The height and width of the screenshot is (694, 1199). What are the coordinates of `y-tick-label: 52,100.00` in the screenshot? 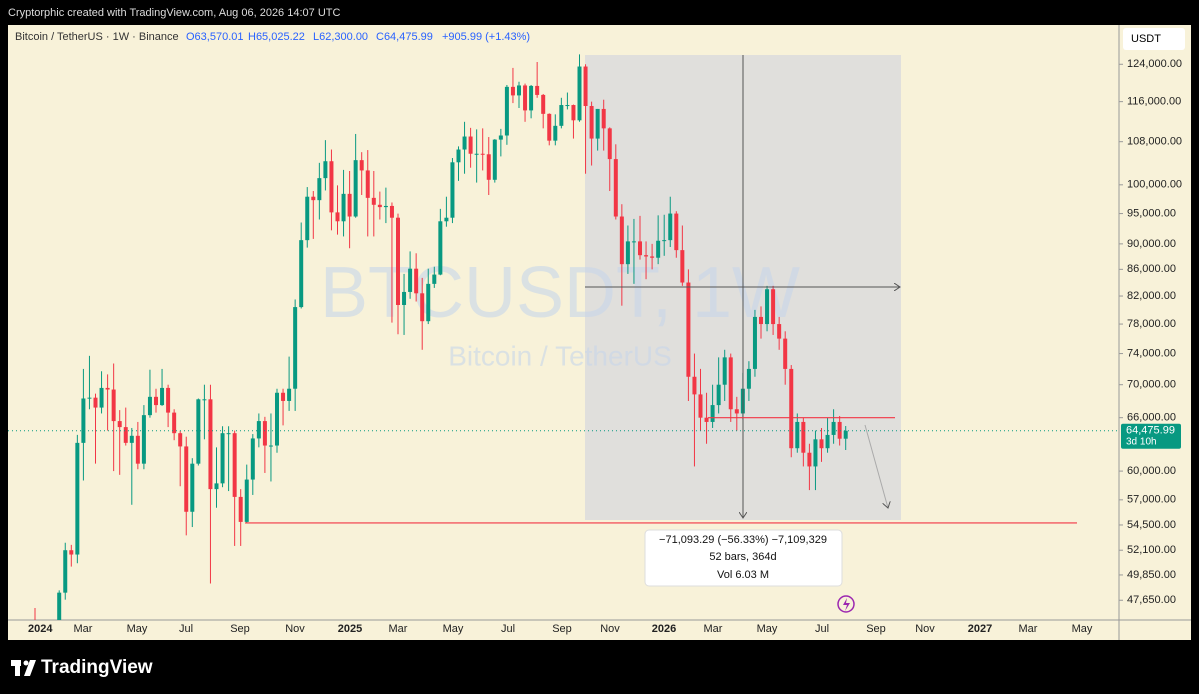 It's located at (1151, 550).